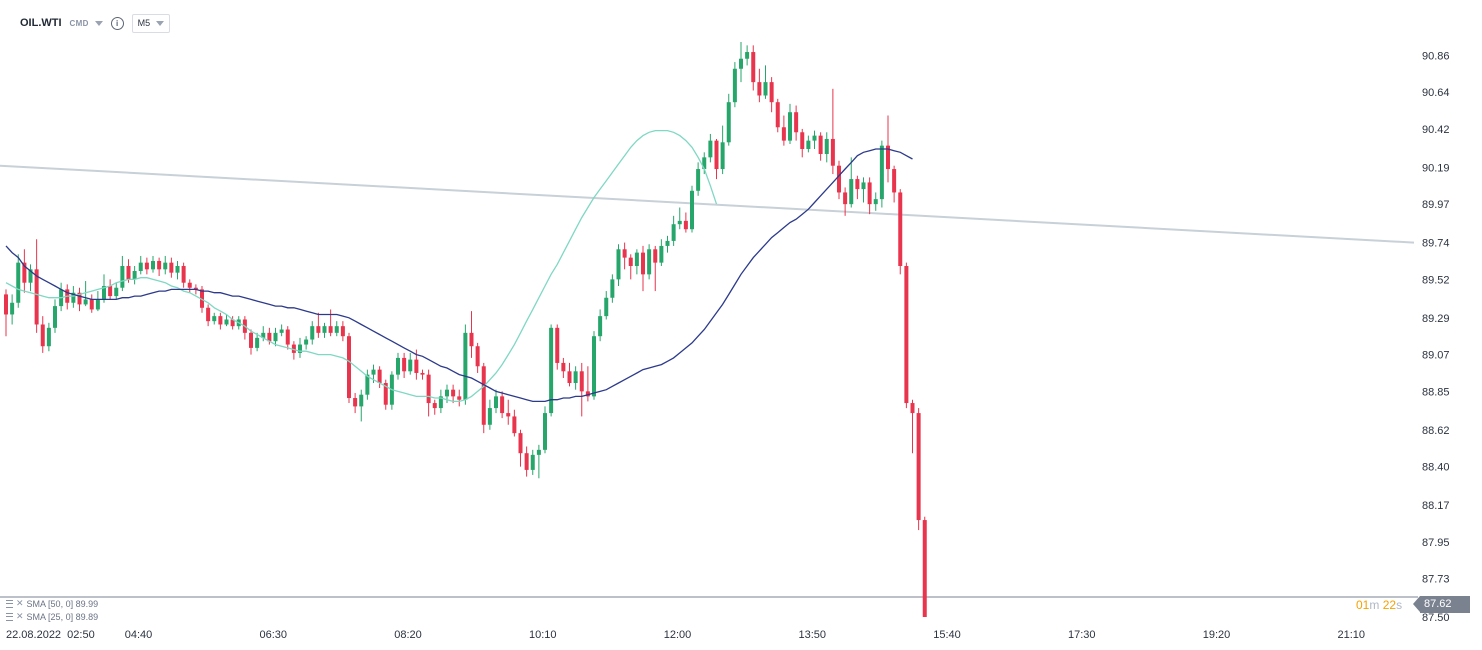 The image size is (1482, 650). I want to click on instrument-symbol: OIL.WTI, so click(41, 23).